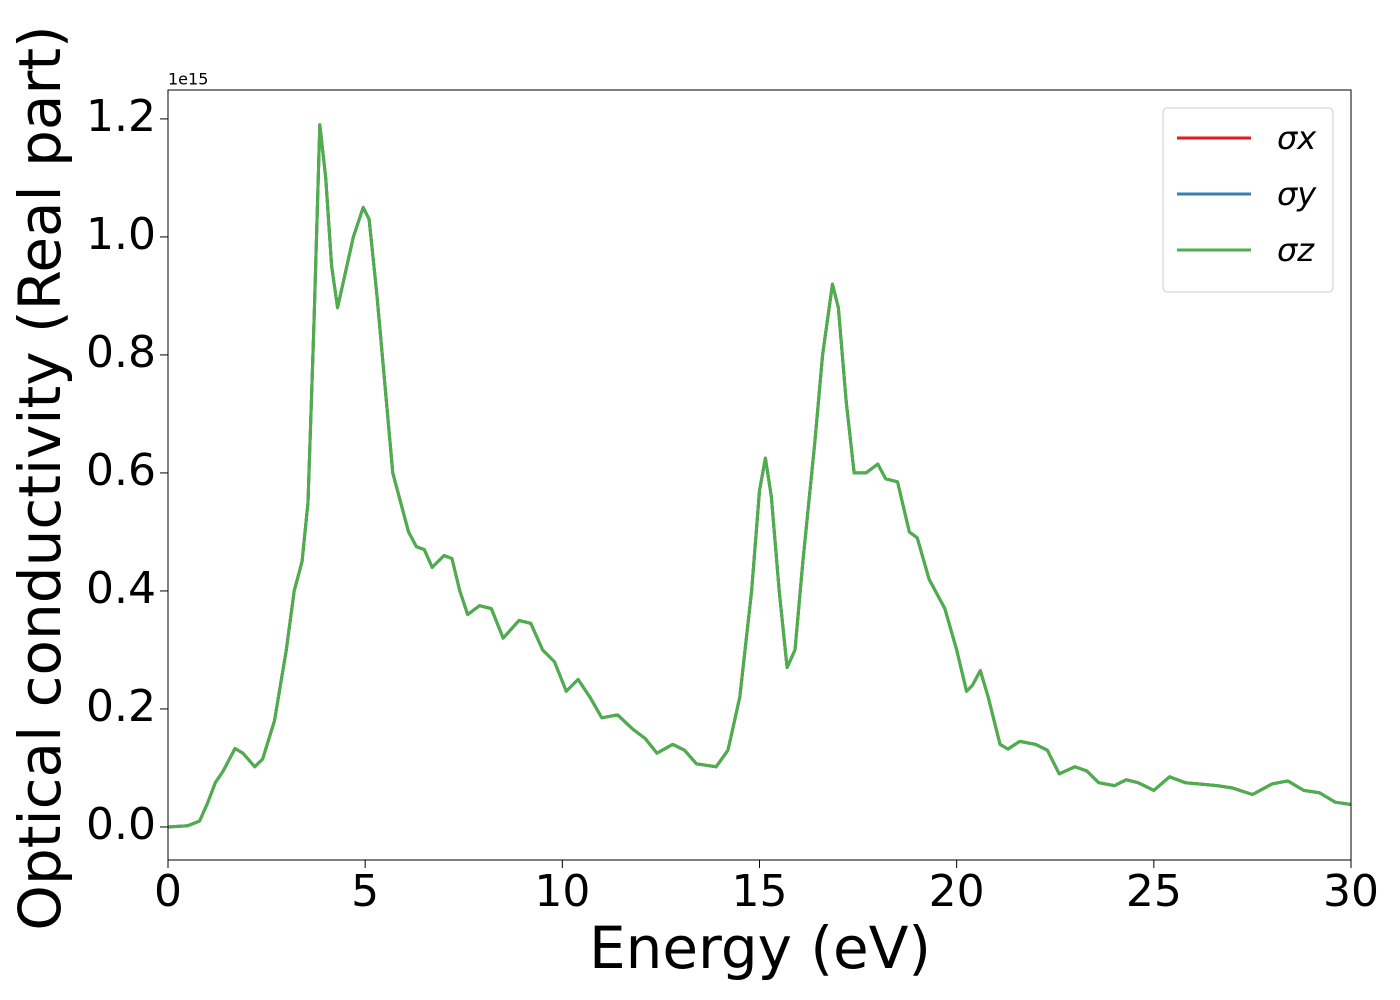  What do you see at coordinates (40, 477) in the screenshot?
I see `y-axis-label: Optical conductivity (Real part)` at bounding box center [40, 477].